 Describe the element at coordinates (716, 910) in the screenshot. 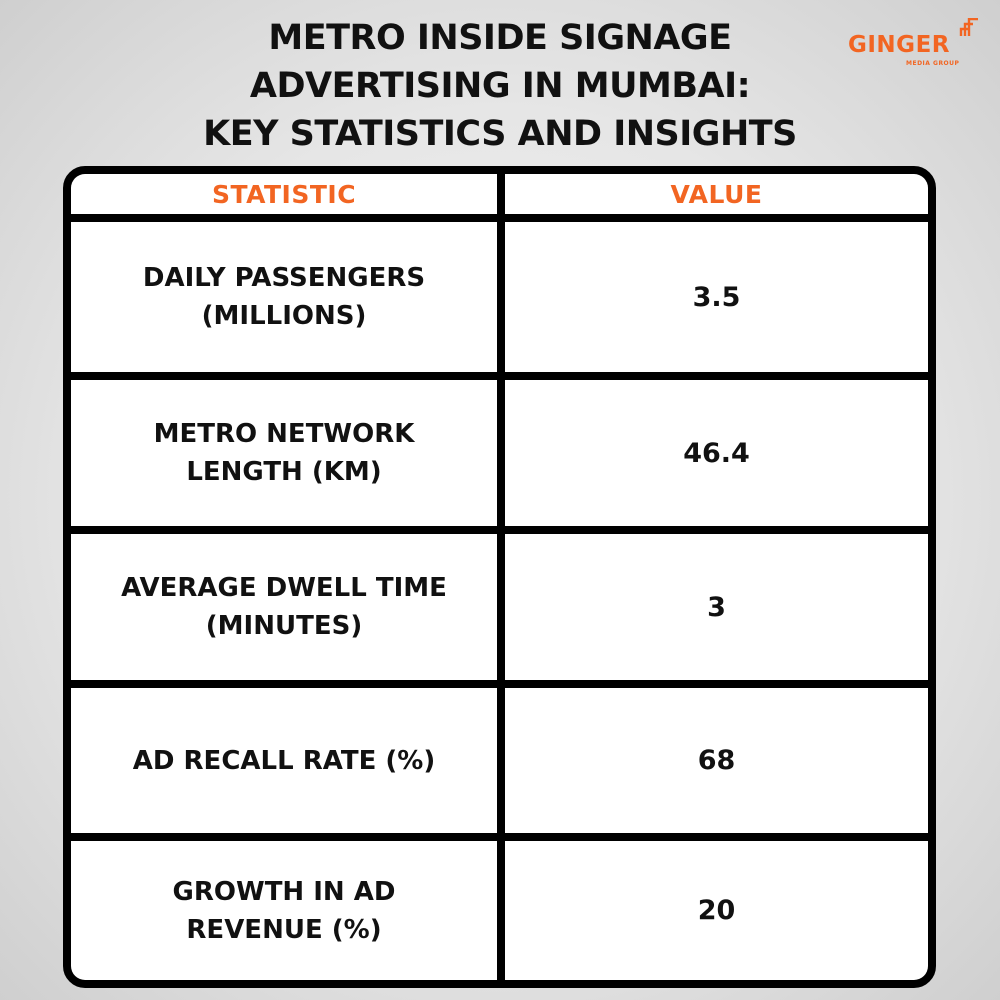

I see `value-cell: 20` at that location.